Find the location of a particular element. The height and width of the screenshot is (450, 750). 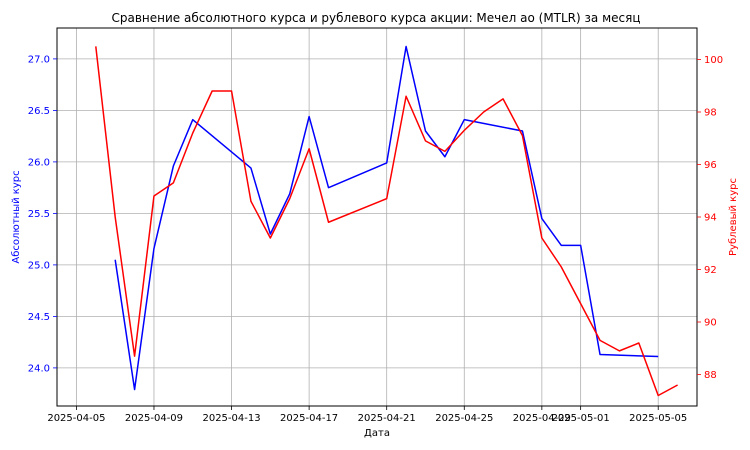

right-tick-label: 88 is located at coordinates (710, 375).